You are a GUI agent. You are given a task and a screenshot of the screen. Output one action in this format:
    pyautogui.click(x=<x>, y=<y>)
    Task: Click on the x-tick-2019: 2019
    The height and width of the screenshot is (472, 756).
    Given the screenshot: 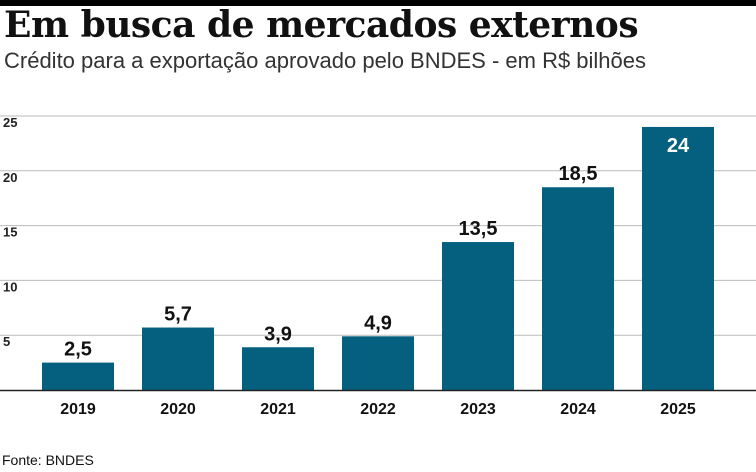 What is the action you would take?
    pyautogui.click(x=78, y=409)
    